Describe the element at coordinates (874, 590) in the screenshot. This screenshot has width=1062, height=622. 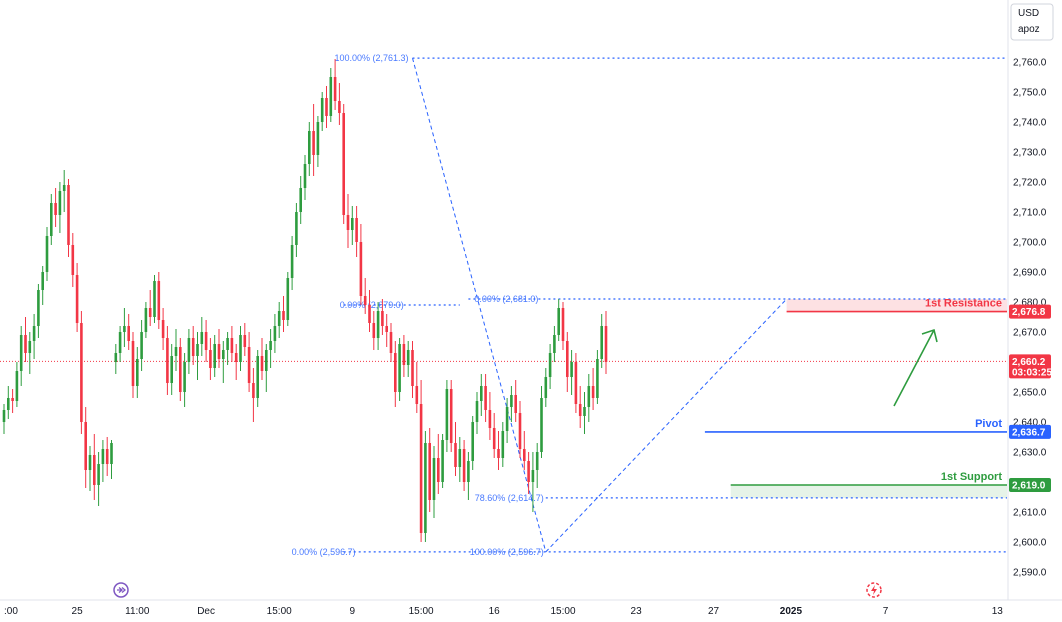
I see `flash-icon` at that location.